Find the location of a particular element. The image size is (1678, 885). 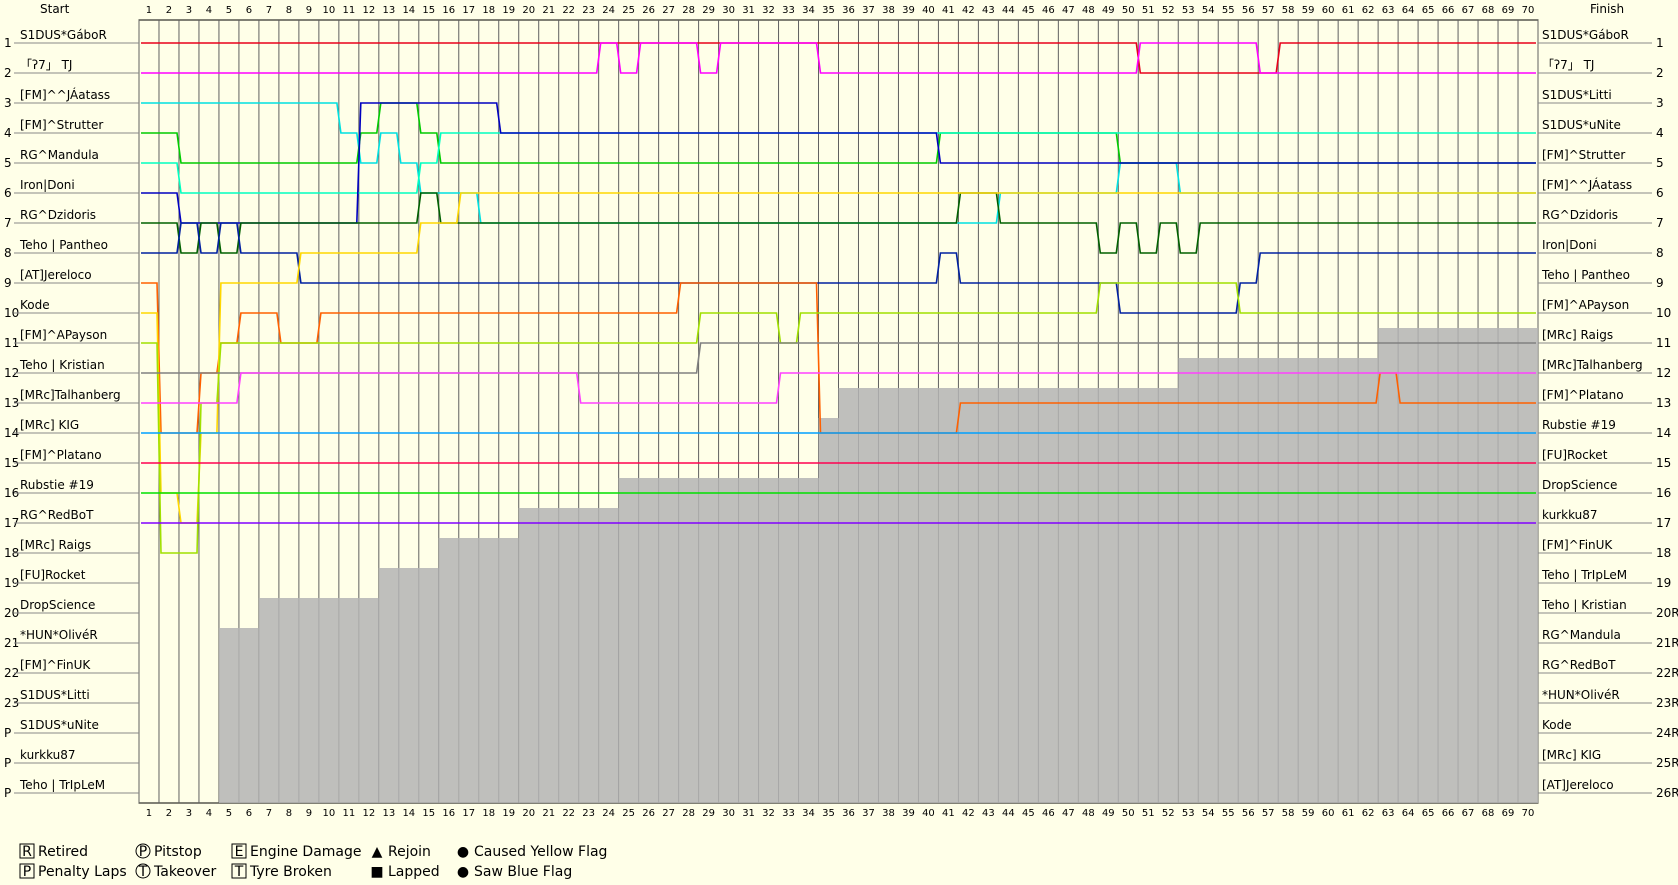

lap-tick-top: 21 is located at coordinates (548, 10).